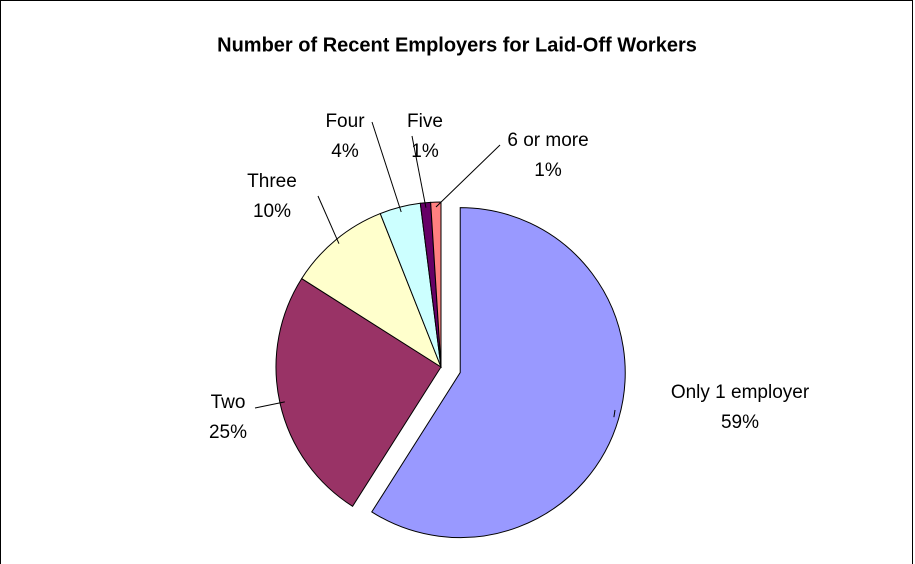 This screenshot has width=915, height=564. What do you see at coordinates (740, 392) in the screenshot?
I see `slice-label: Only 1 employer` at bounding box center [740, 392].